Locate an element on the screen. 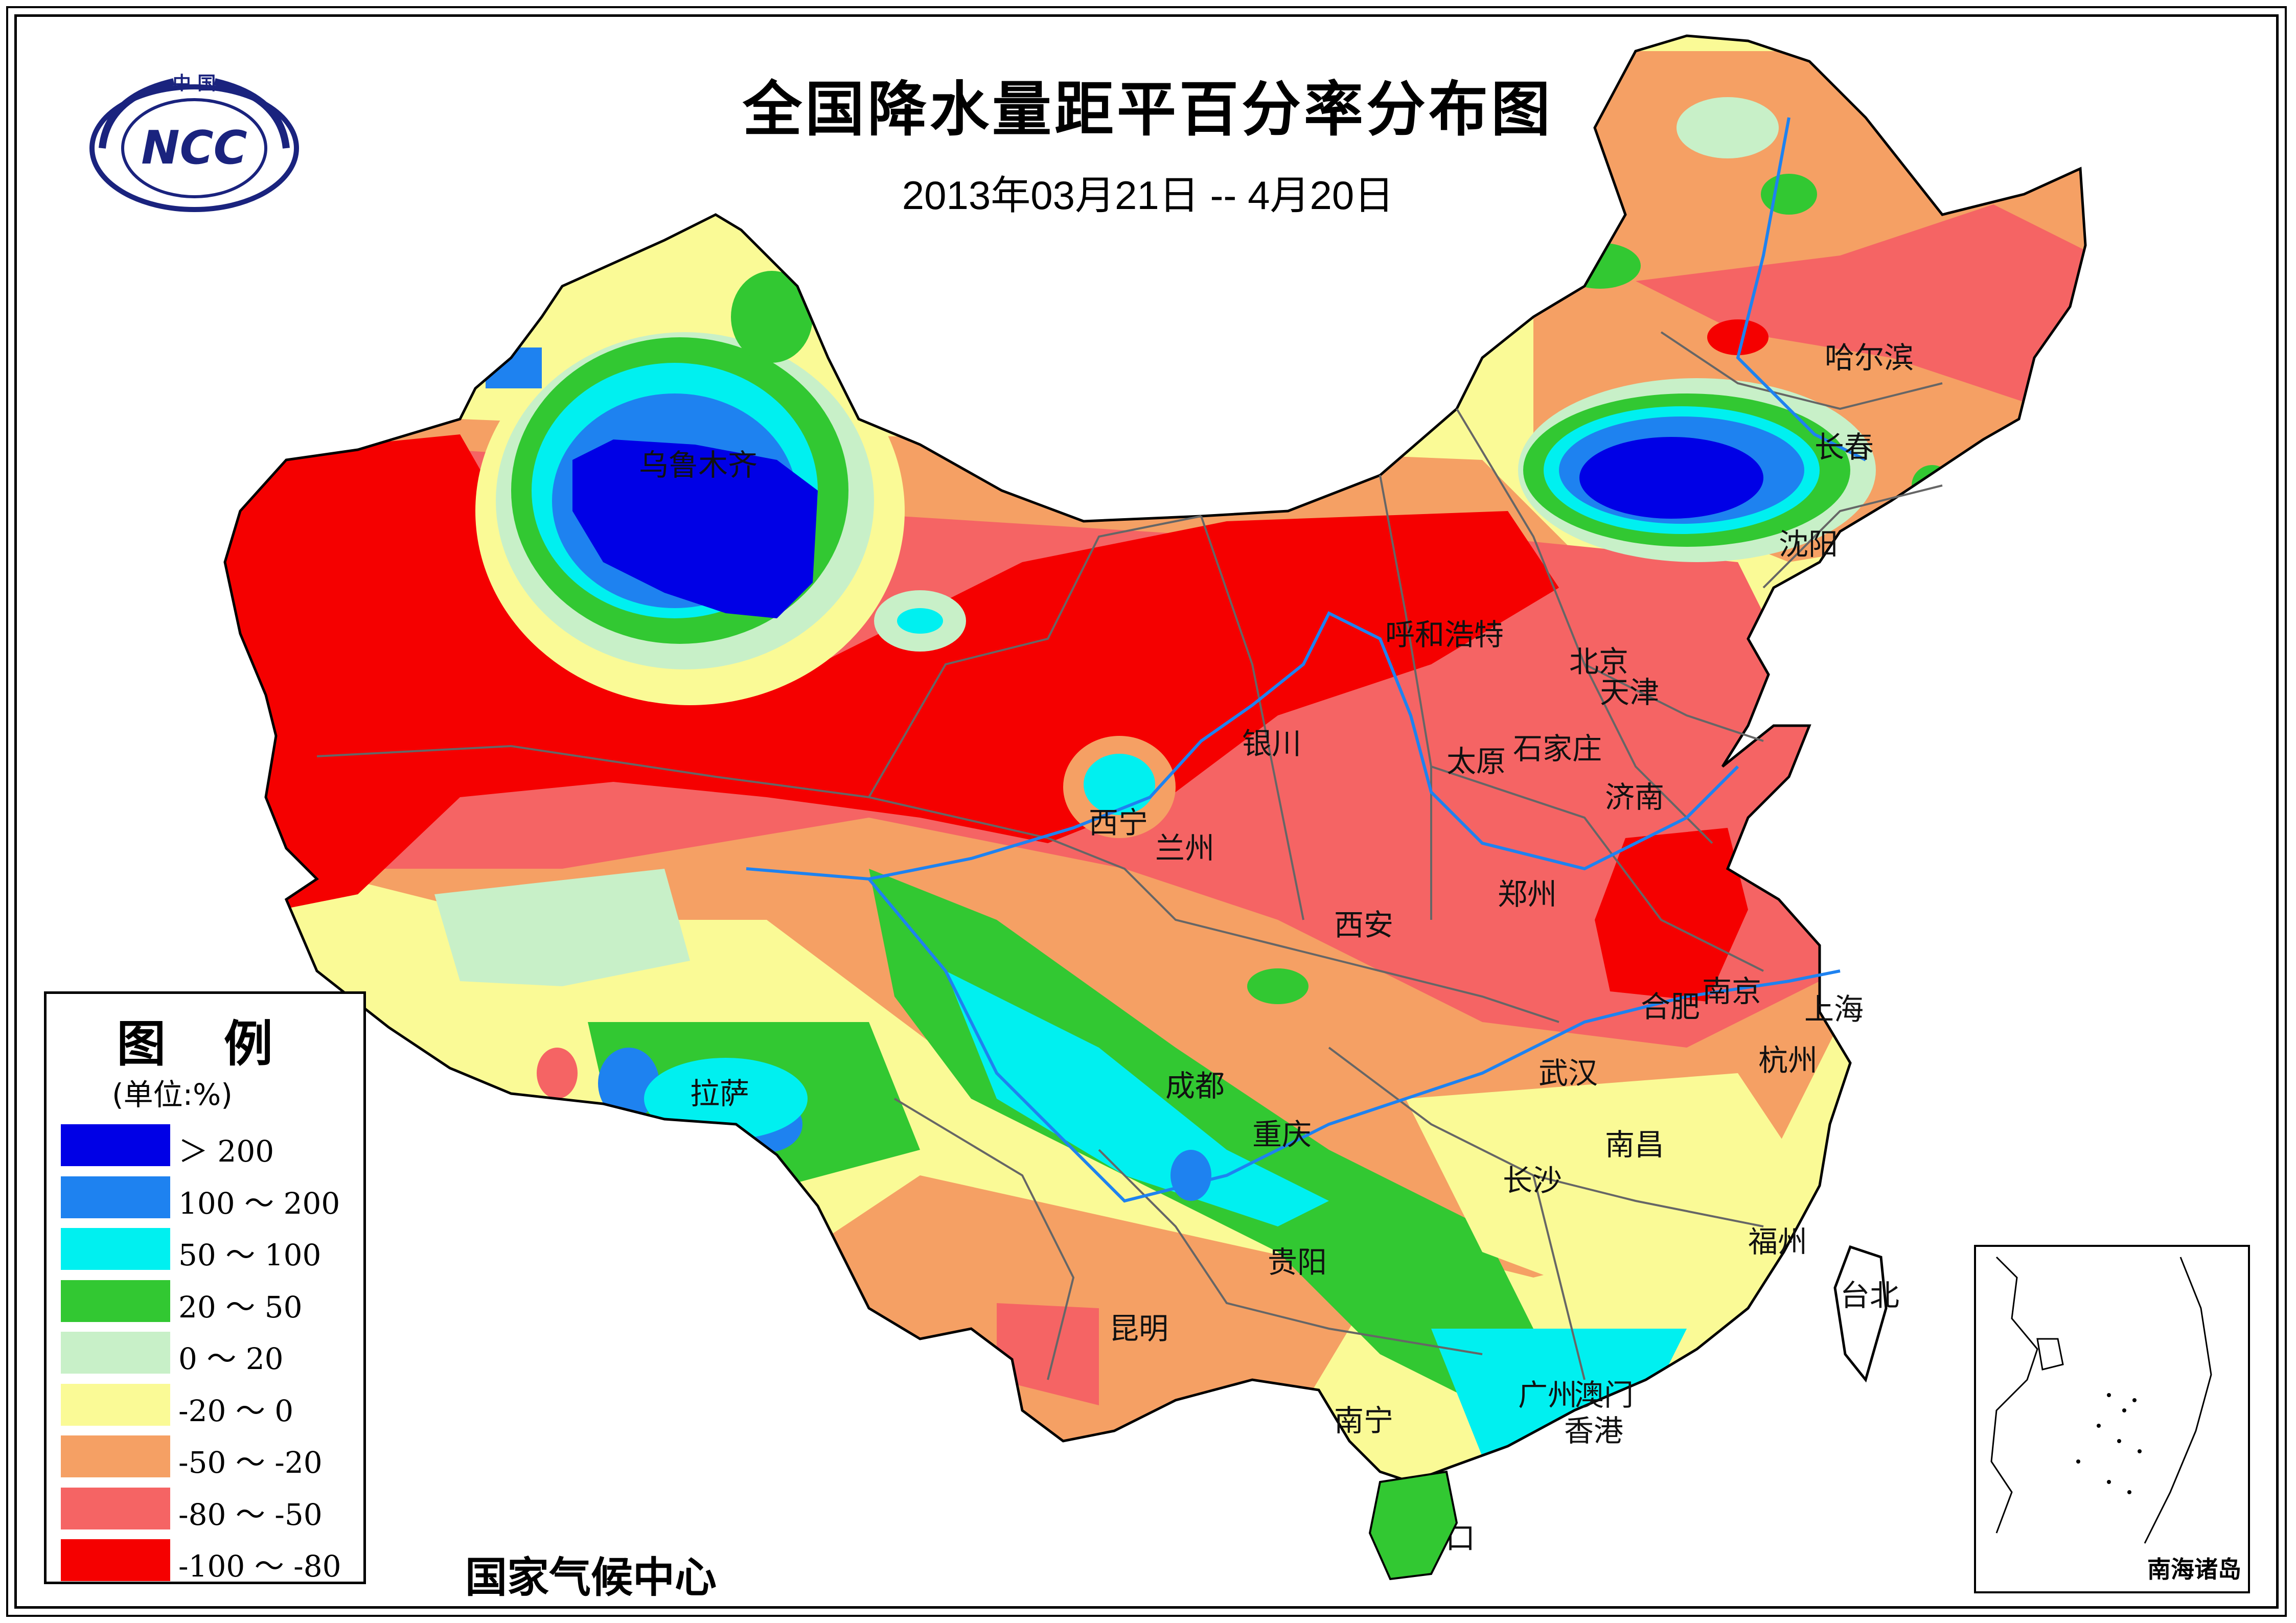 This screenshot has width=2296, height=1623. legend-item: -20 ～ 0 is located at coordinates (211, 1406).